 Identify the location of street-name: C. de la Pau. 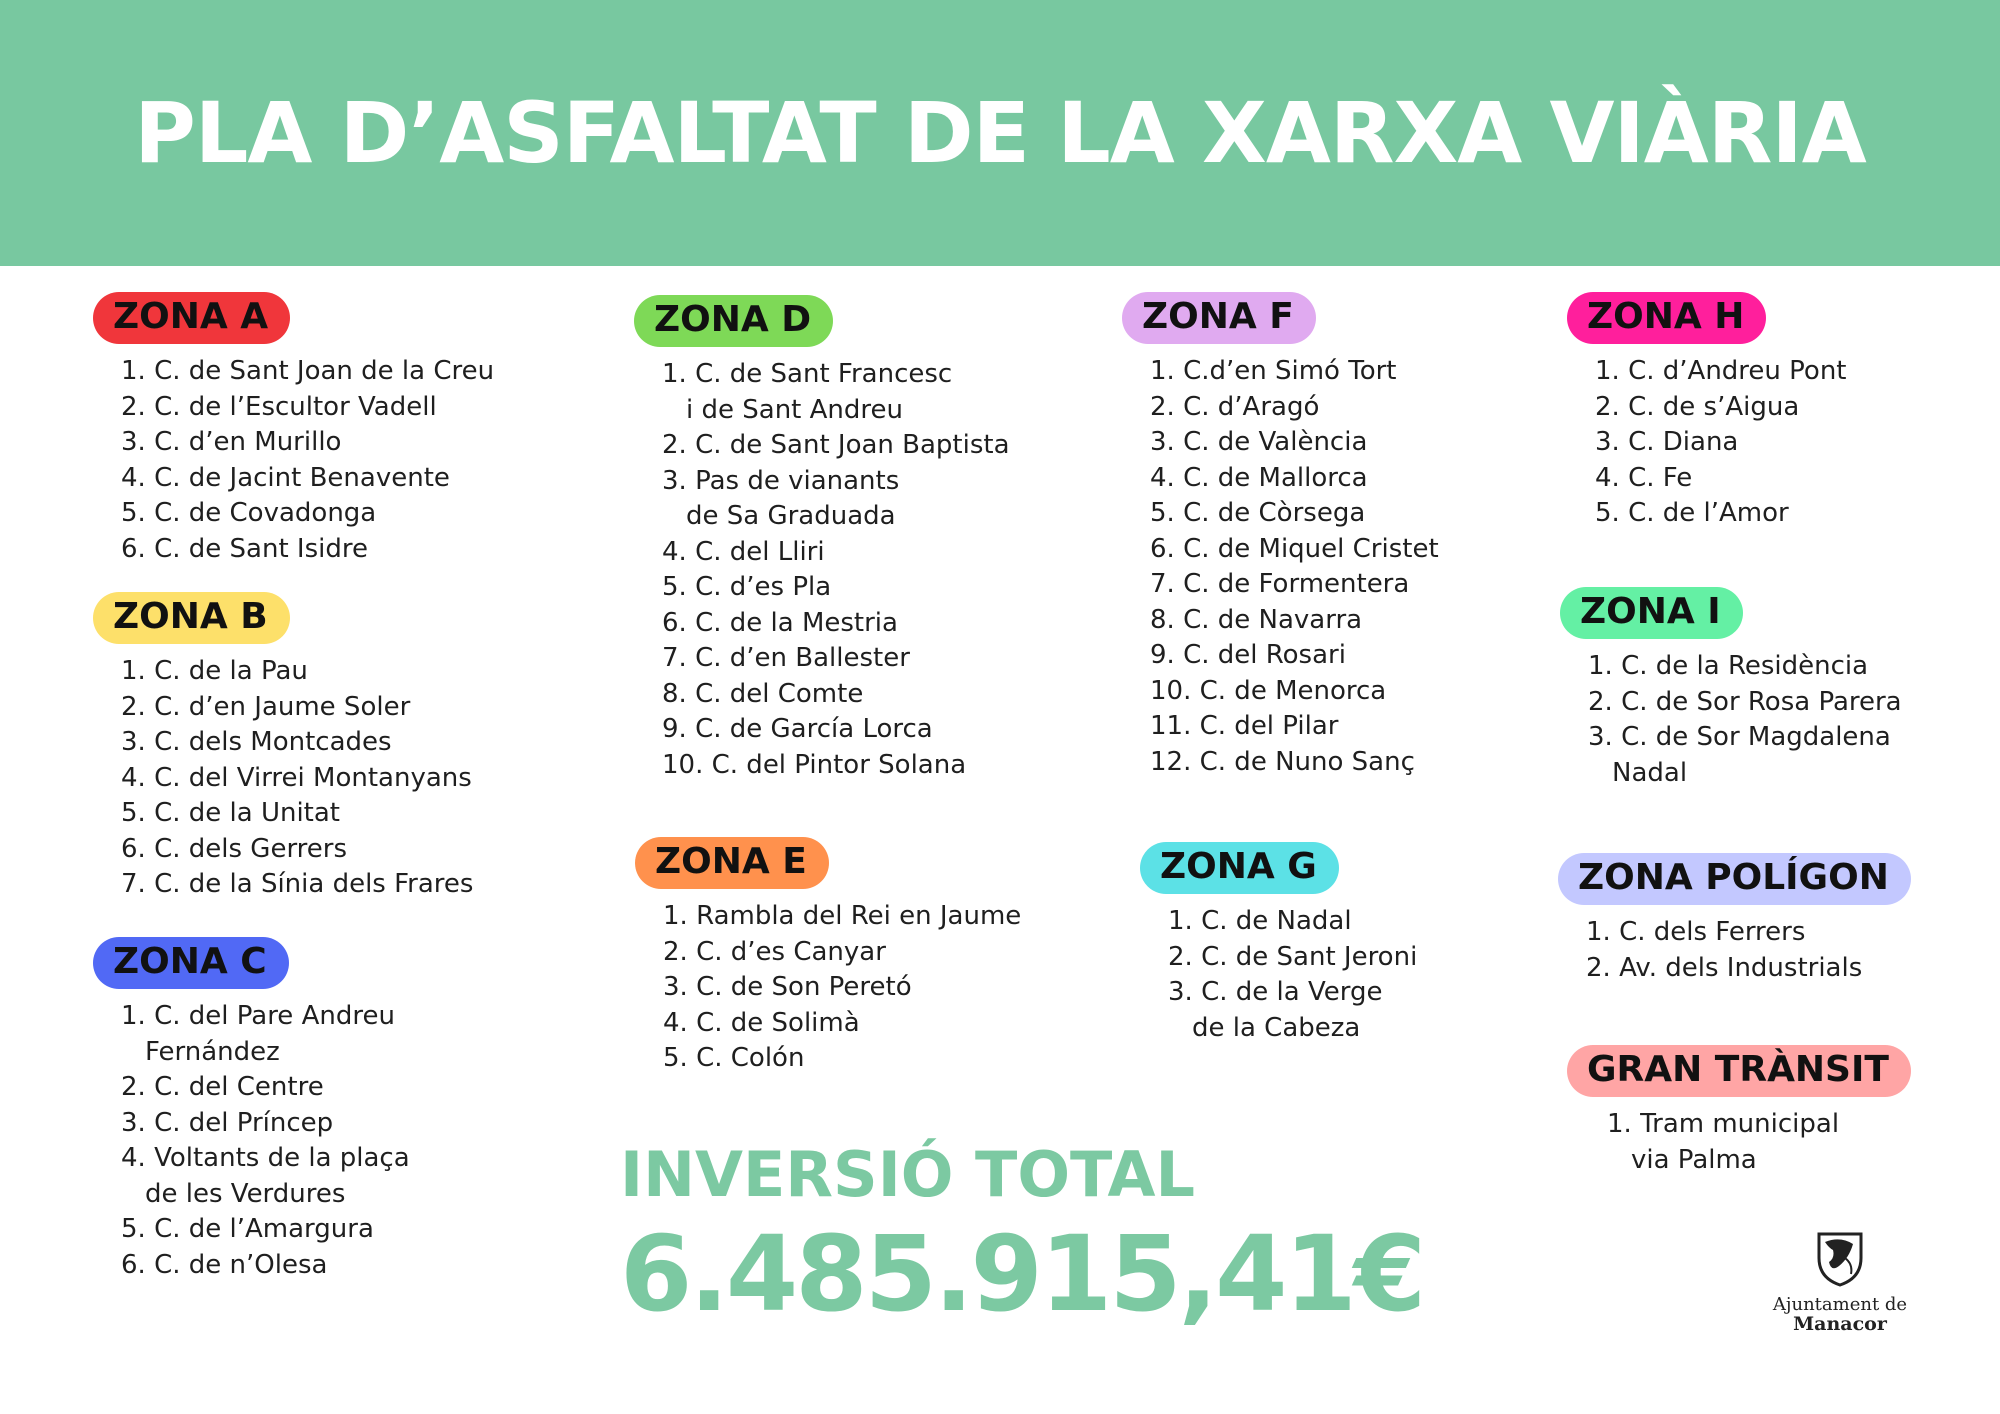
(231, 671).